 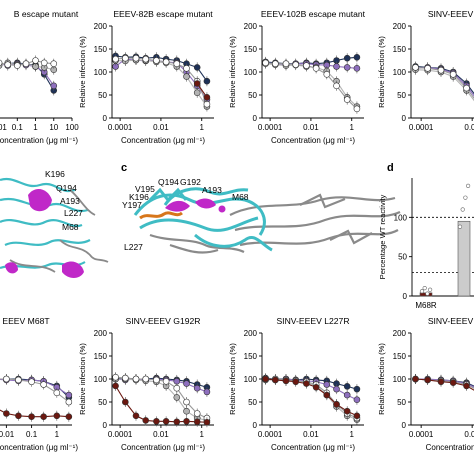 I want to click on label-v195: V195, so click(x=145, y=189).